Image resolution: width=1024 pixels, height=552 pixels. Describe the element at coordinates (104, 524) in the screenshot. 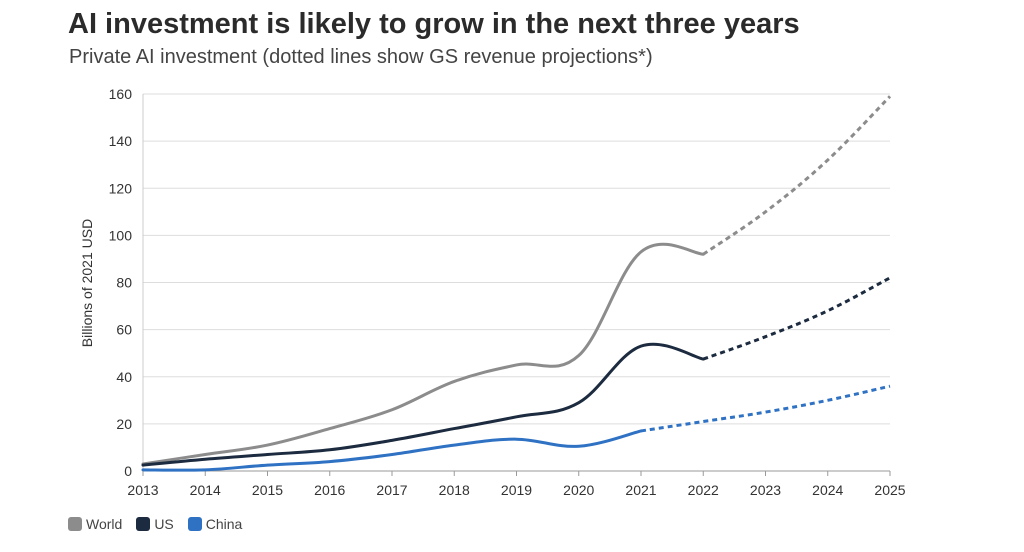

I see `legend-label-world: World` at that location.